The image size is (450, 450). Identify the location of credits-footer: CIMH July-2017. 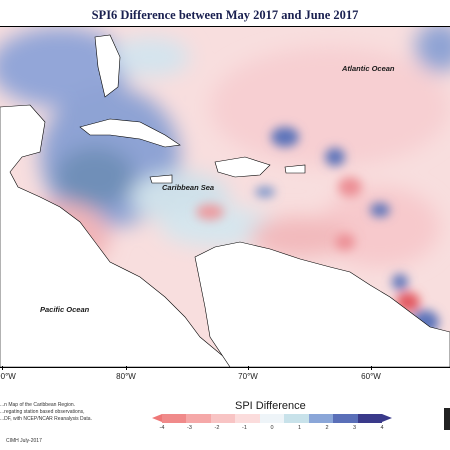
(24, 441).